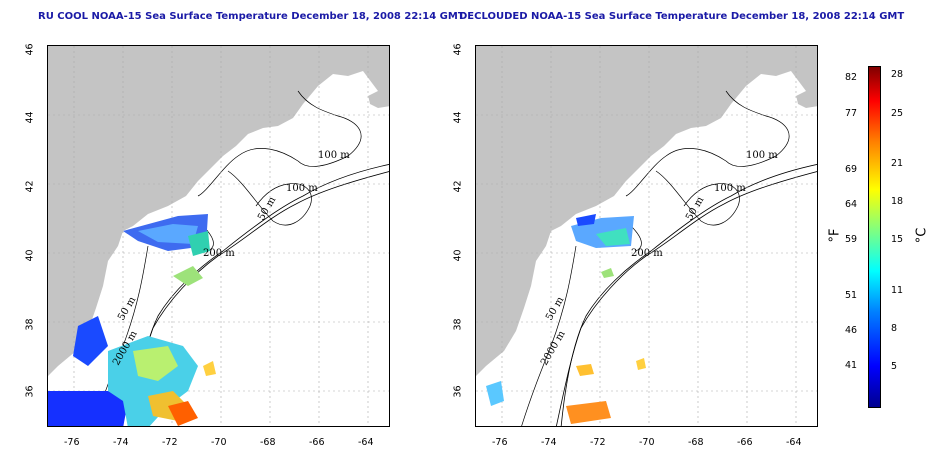 Image resolution: width=950 pixels, height=475 pixels. I want to click on colorbar-c-label: 5, so click(894, 366).